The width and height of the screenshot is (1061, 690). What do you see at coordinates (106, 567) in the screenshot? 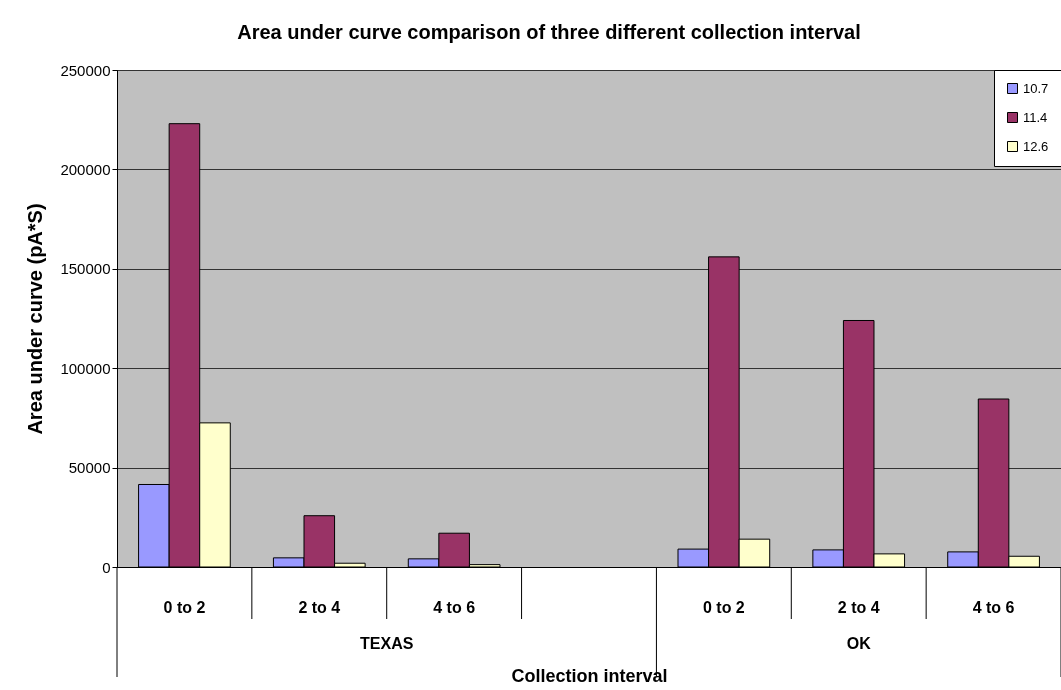
I see `y-tick-label: 0` at bounding box center [106, 567].